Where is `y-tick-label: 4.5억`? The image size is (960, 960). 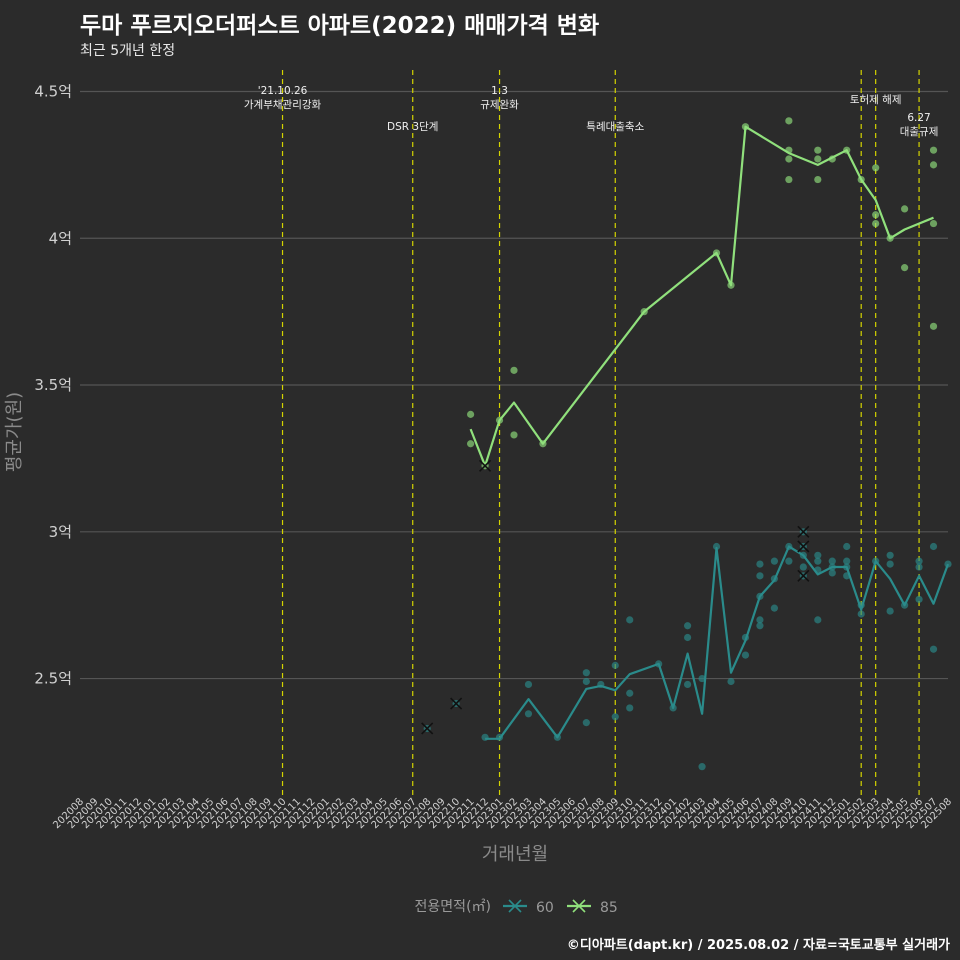 y-tick-label: 4.5억 is located at coordinates (53, 91).